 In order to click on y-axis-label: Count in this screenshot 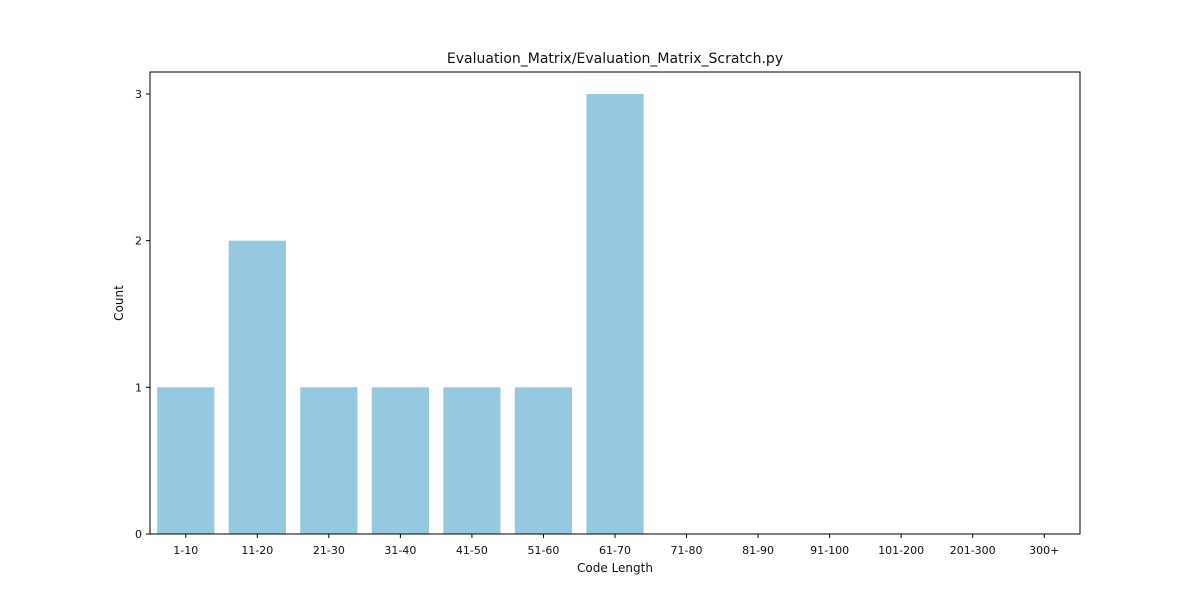, I will do `click(119, 303)`.